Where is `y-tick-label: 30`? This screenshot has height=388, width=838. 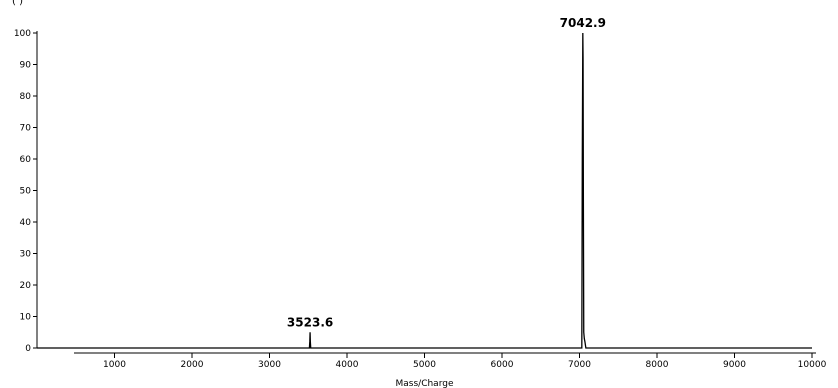
y-tick-label: 30 is located at coordinates (26, 255).